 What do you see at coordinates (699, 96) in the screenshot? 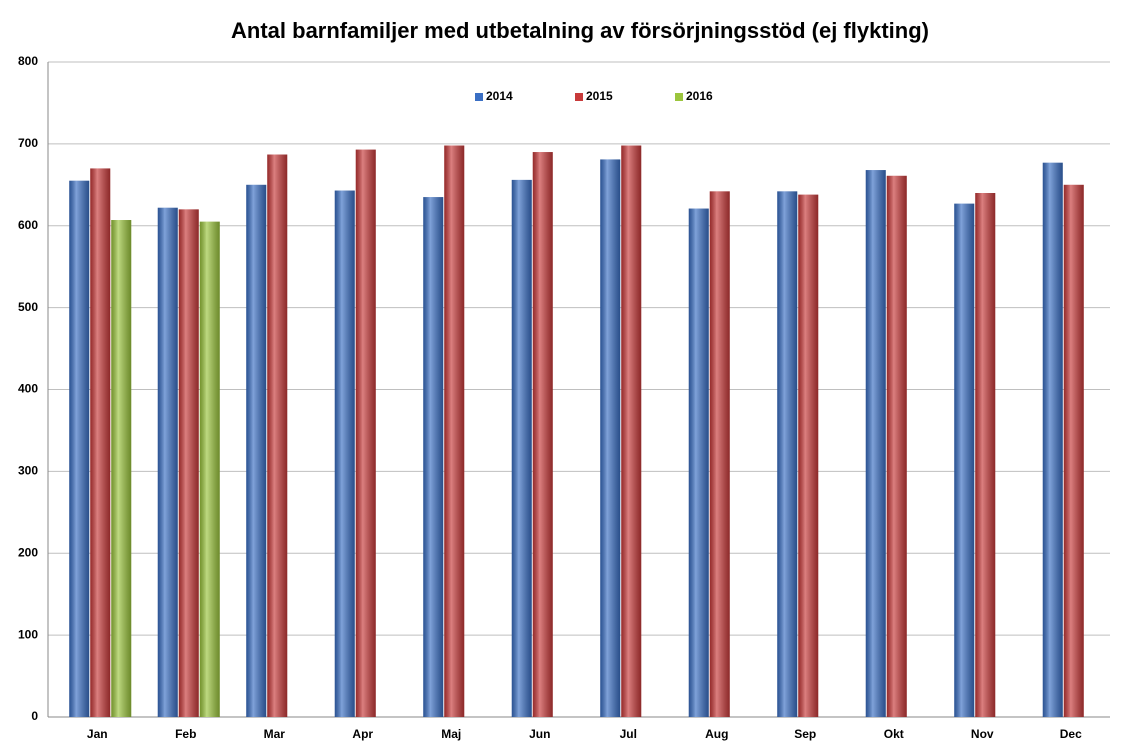
I see `legend-label: 2016` at bounding box center [699, 96].